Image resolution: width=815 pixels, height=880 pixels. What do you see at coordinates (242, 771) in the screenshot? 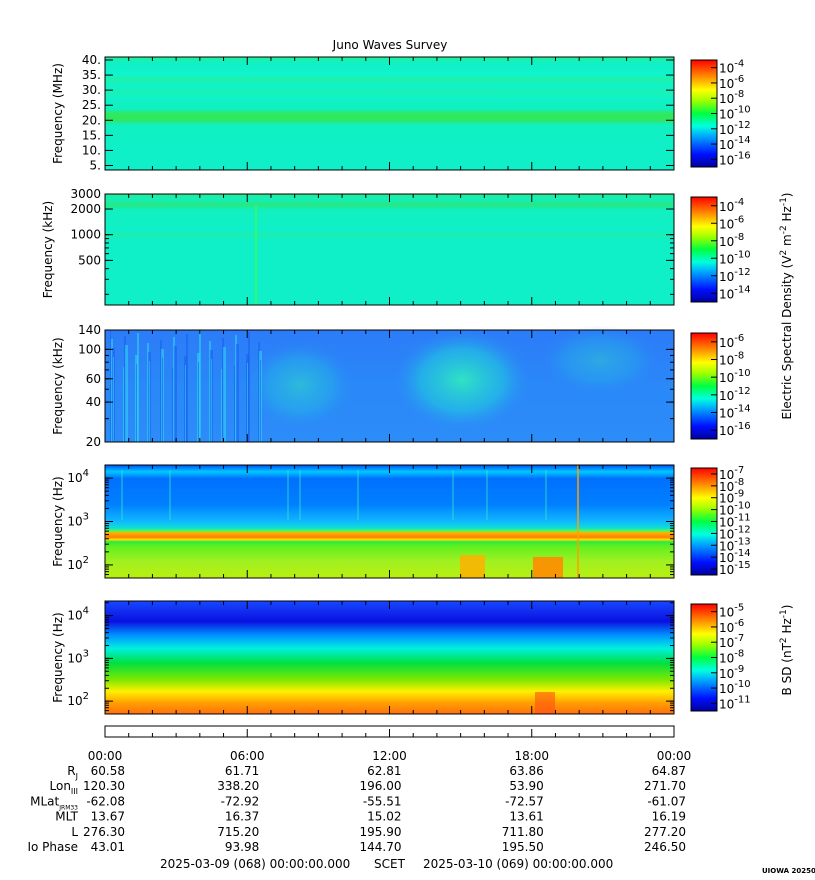
I see `ephemeris-value: 61.71` at bounding box center [242, 771].